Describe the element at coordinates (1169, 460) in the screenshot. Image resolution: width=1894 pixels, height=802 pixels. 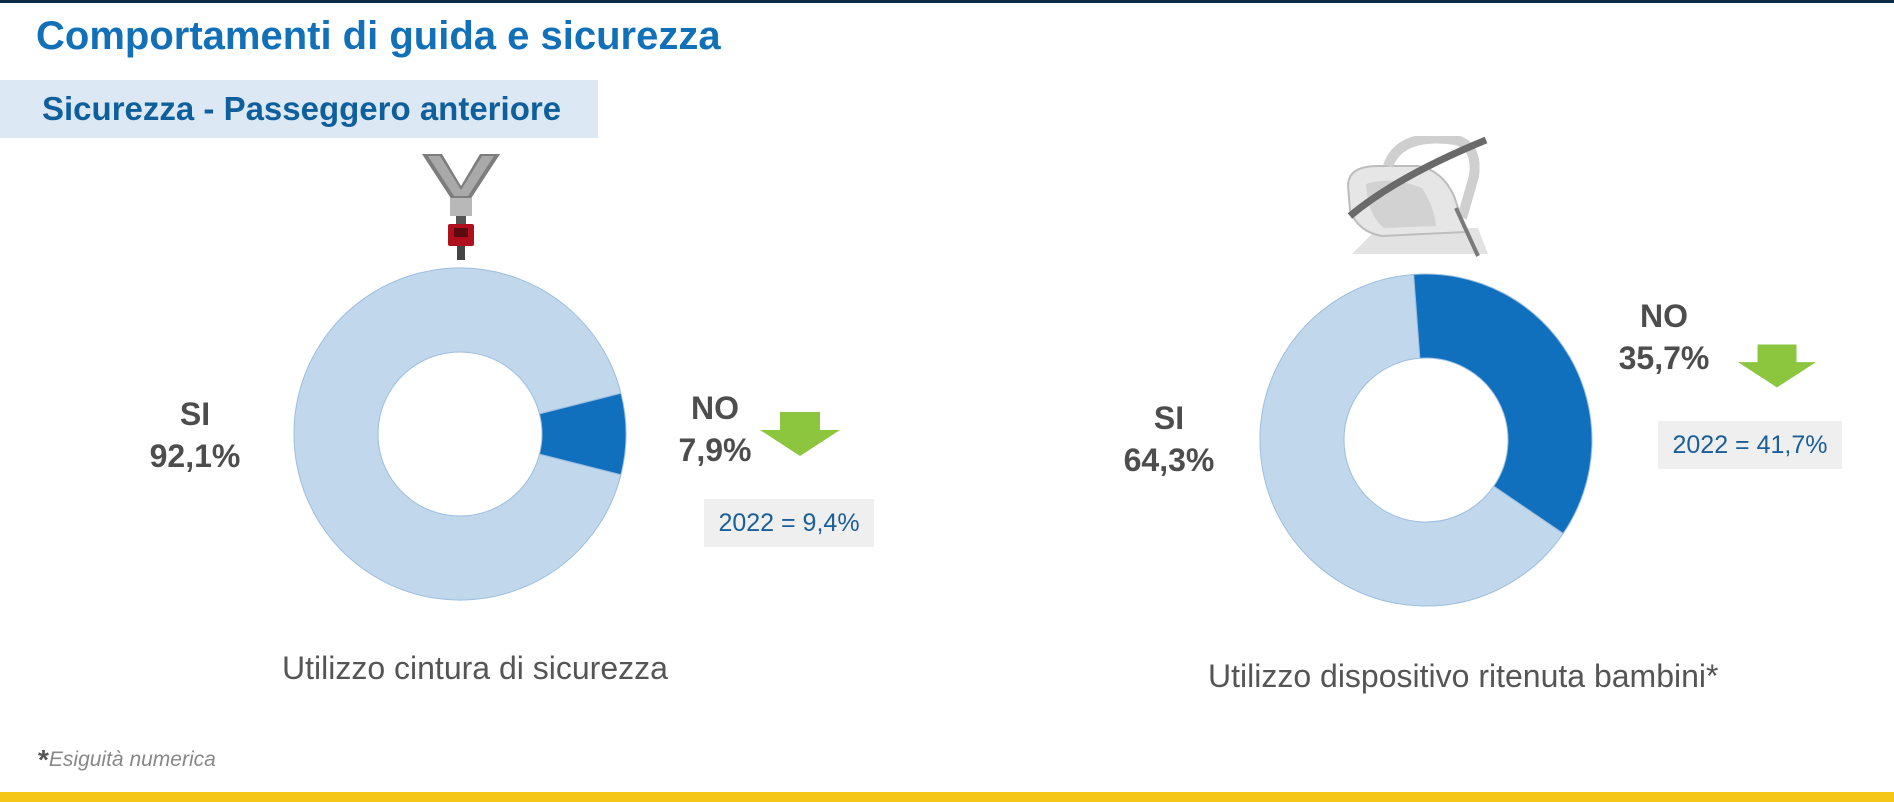
I see `si-value: 64,3%` at that location.